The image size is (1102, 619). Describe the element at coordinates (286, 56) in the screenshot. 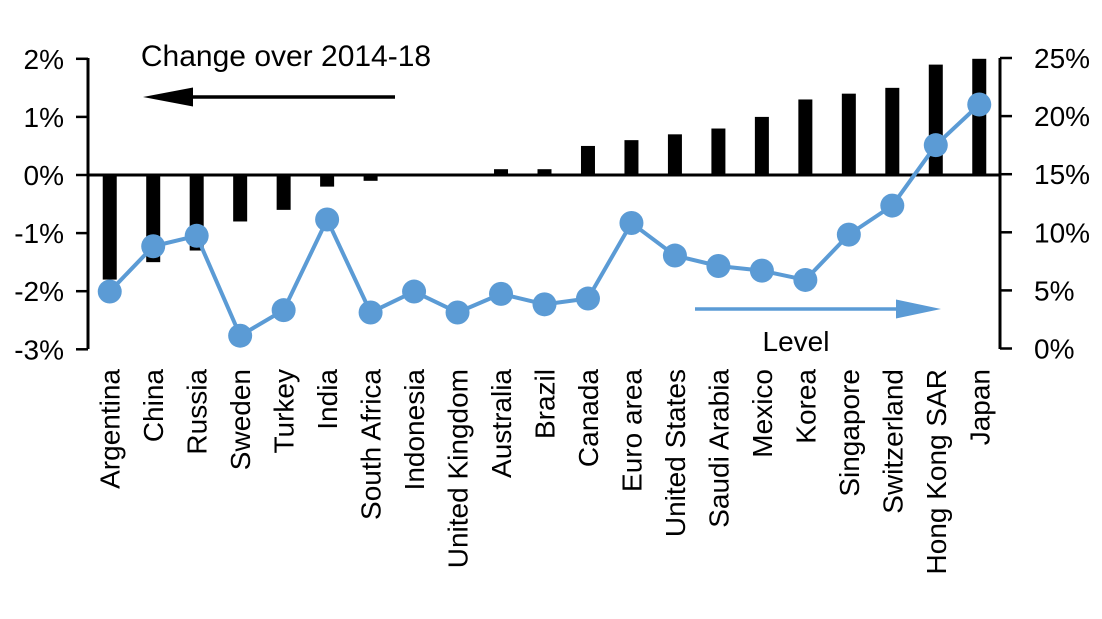

I see `bar-series-title: Change over 2014-18` at that location.